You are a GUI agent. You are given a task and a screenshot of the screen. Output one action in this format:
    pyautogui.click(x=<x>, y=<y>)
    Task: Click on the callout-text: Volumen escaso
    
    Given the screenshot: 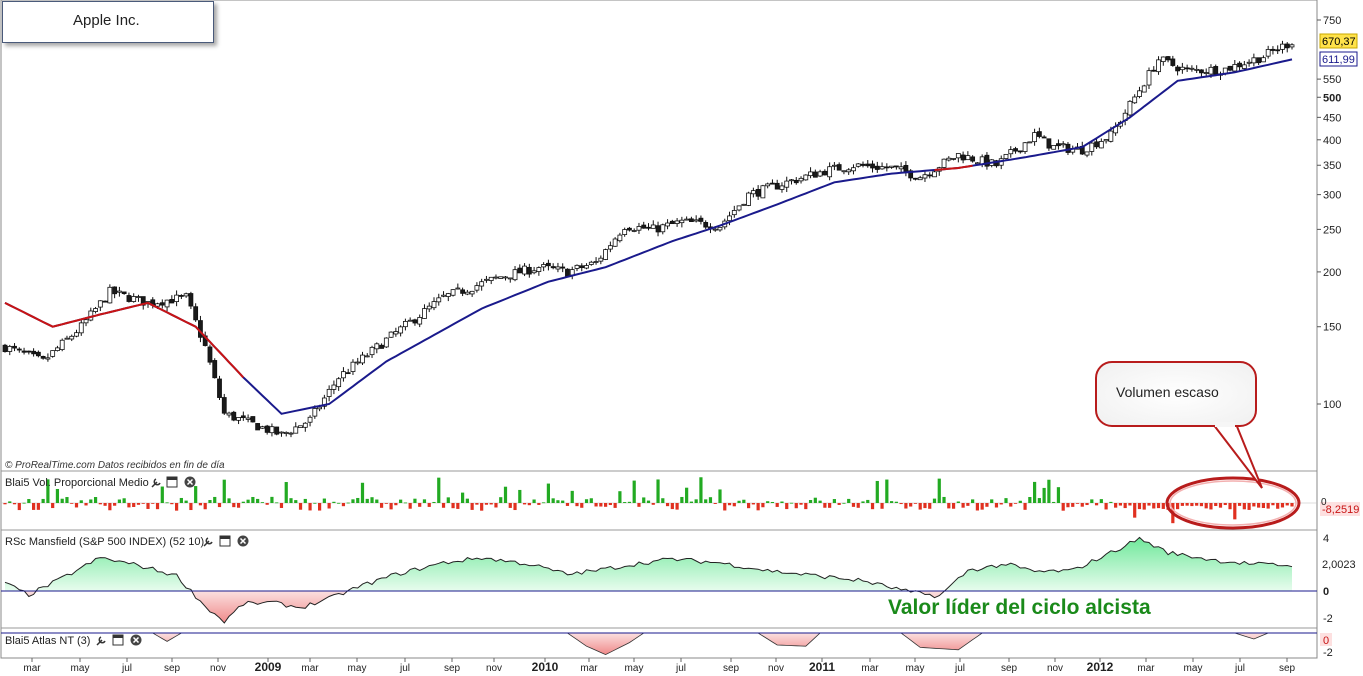 What is the action you would take?
    pyautogui.click(x=1167, y=392)
    